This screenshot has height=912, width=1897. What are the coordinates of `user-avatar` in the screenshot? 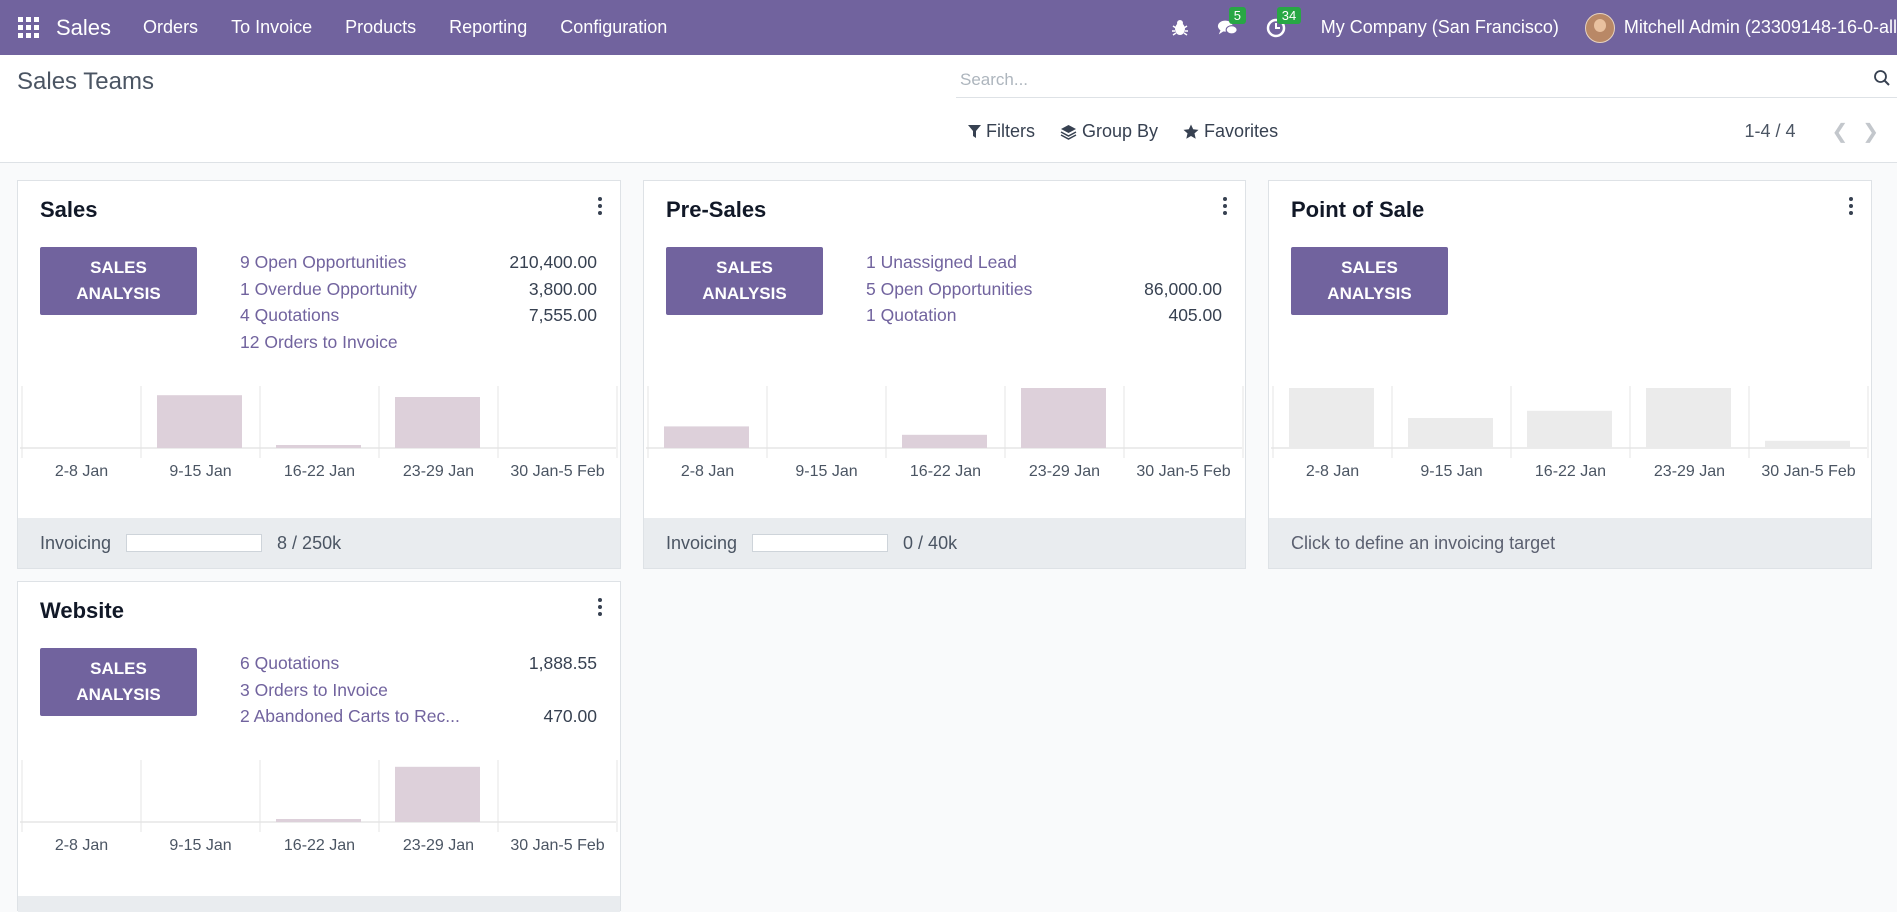 It's located at (1599, 27).